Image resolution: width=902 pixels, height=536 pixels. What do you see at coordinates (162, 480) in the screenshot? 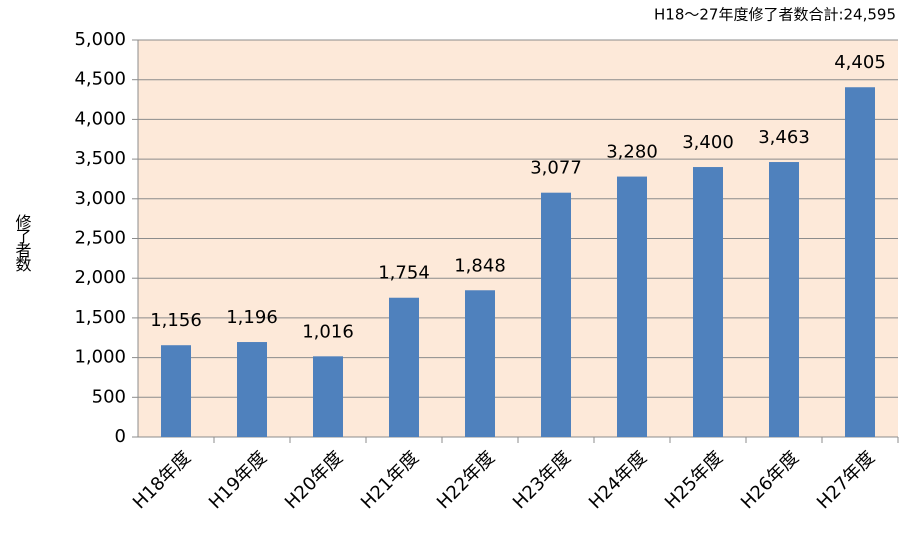
I see `x-tick-label: H18年度` at bounding box center [162, 480].